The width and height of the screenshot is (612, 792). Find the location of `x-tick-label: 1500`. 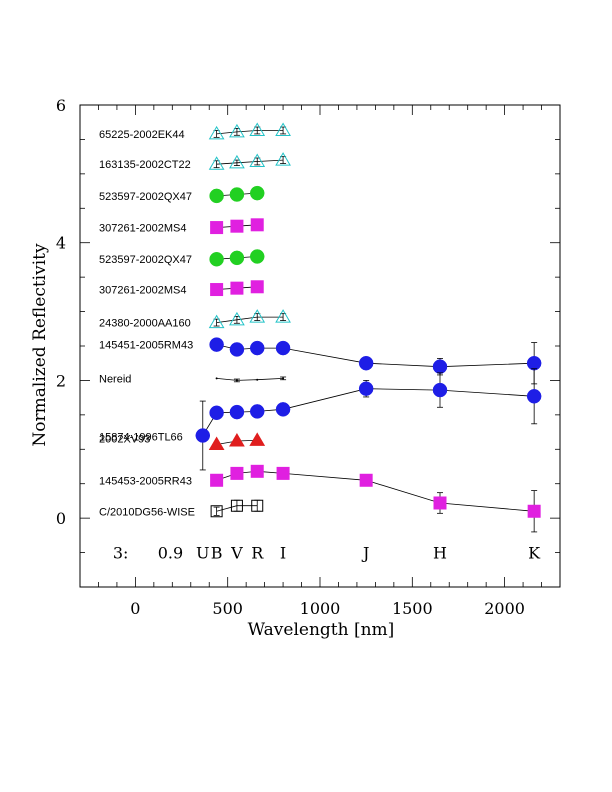

x-tick-label: 1500 is located at coordinates (412, 608).